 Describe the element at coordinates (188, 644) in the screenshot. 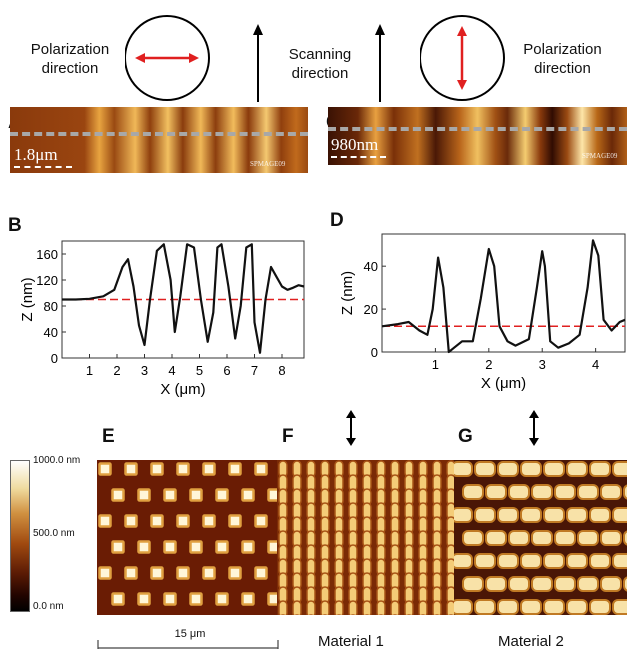

I see `scale-bar-bottom` at that location.